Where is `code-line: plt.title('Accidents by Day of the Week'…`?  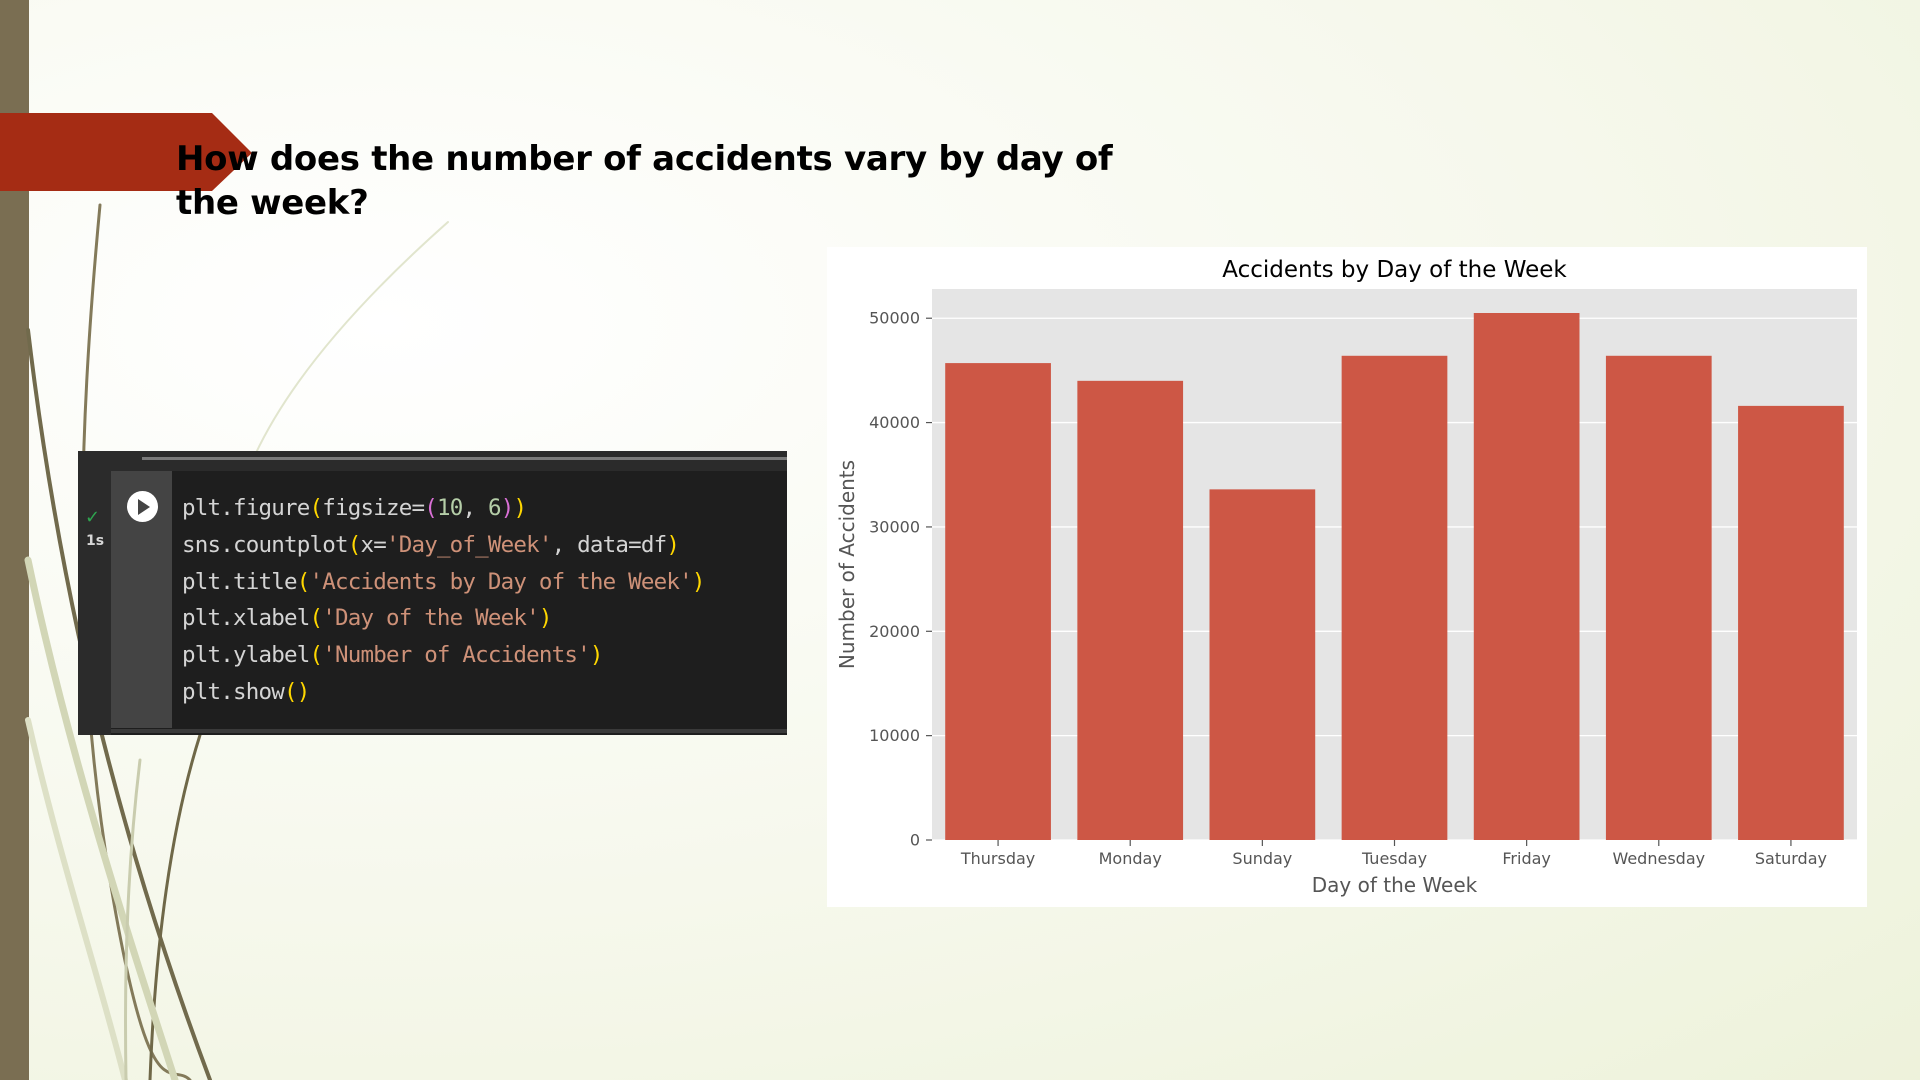 code-line: plt.title('Accidents by Day of the Week'… is located at coordinates (443, 581).